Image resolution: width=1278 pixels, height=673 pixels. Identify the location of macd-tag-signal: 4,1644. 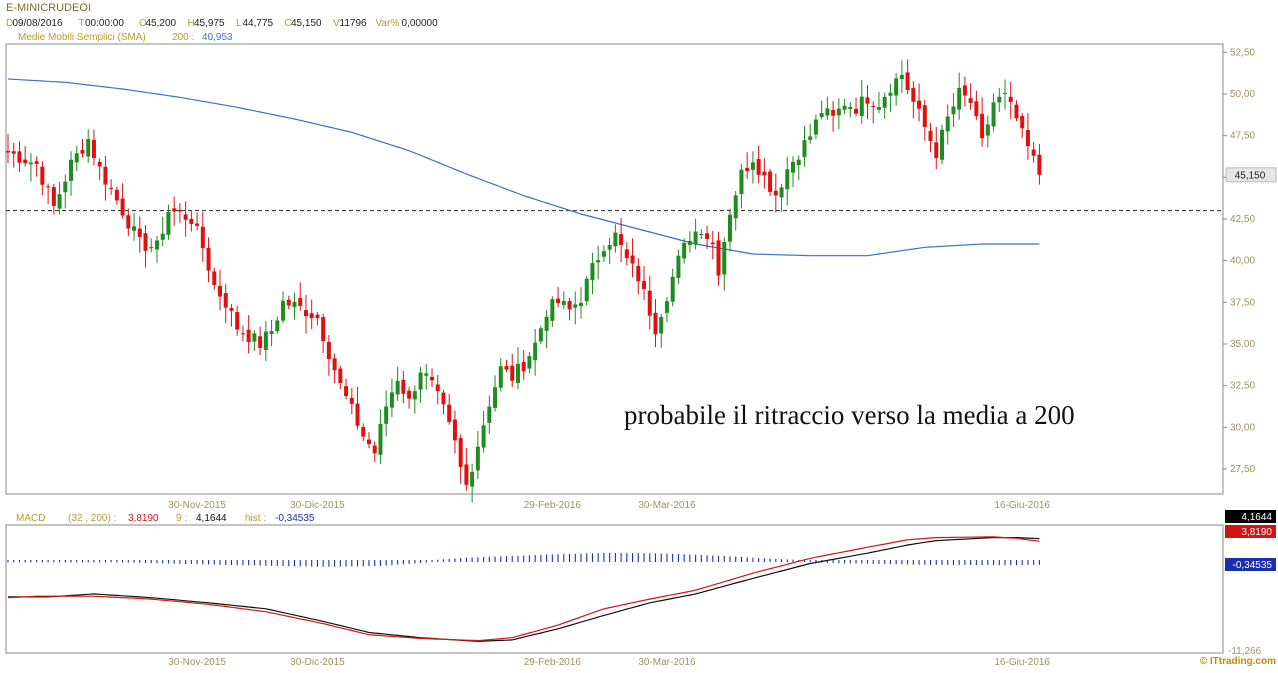
(1250, 516).